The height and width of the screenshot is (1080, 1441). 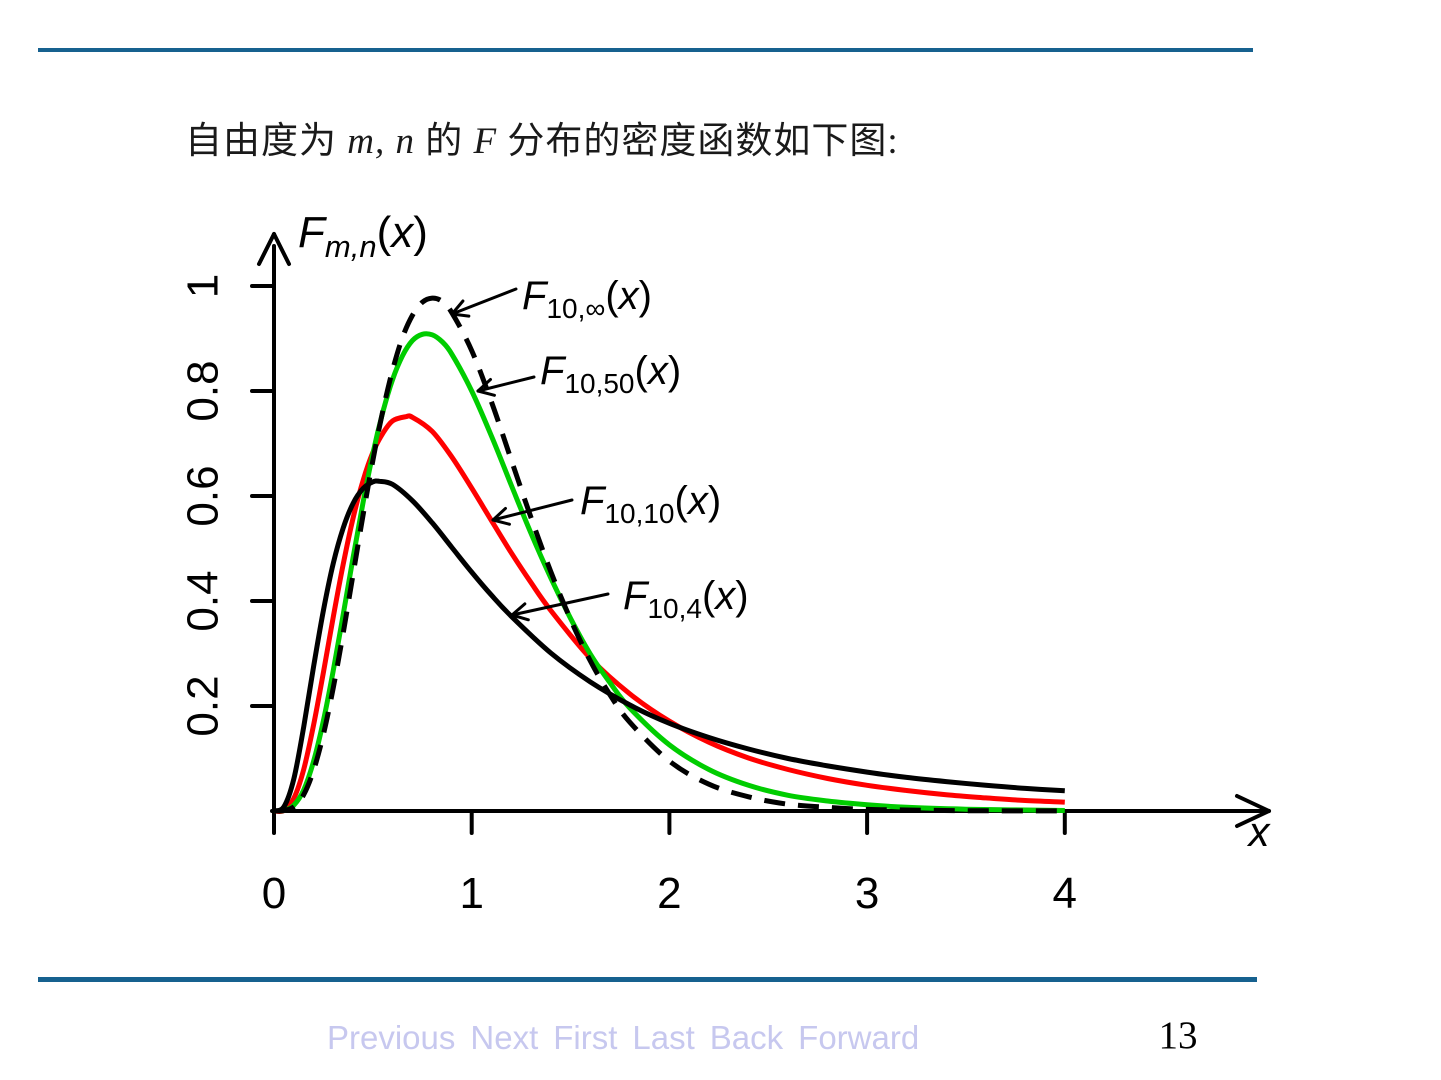 I want to click on nav-back-link: Back, so click(x=746, y=1037).